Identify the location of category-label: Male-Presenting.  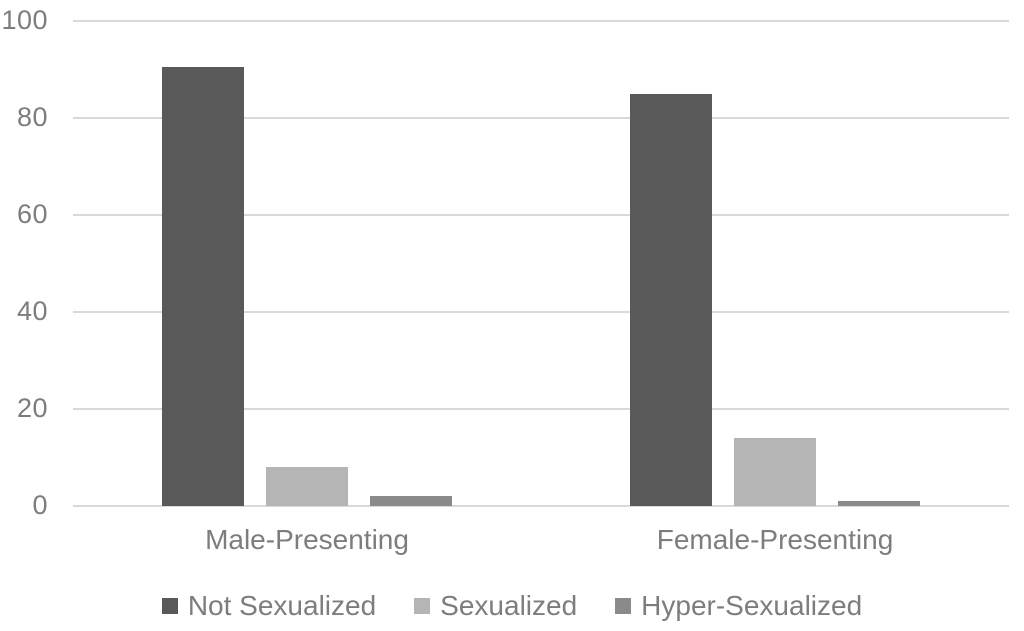
(307, 539).